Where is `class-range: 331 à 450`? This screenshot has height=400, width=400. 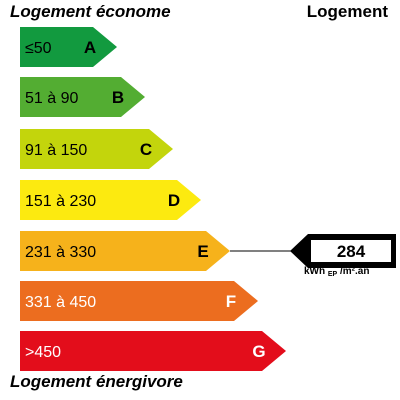
class-range: 331 à 450 is located at coordinates (60, 302).